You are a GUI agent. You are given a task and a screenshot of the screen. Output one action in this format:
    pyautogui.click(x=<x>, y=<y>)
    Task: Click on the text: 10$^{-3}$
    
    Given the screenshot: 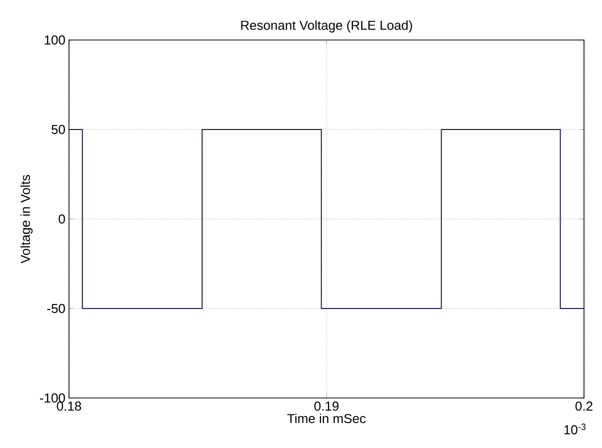 What is the action you would take?
    pyautogui.click(x=575, y=429)
    